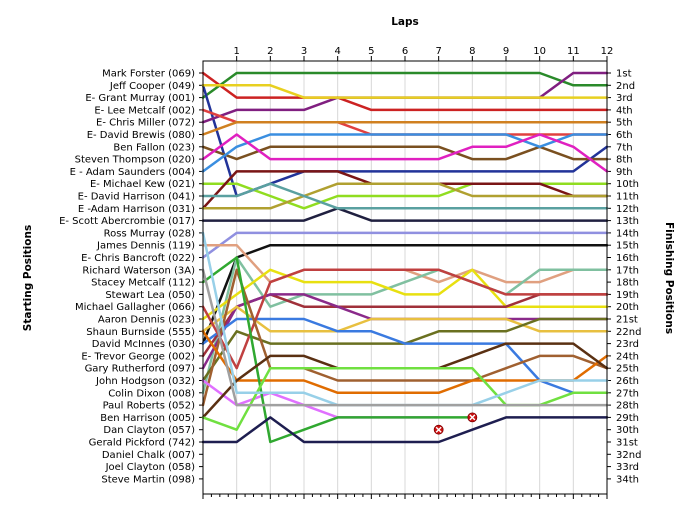 The image size is (700, 510). I want to click on finish-position-label: 17th, so click(627, 270).